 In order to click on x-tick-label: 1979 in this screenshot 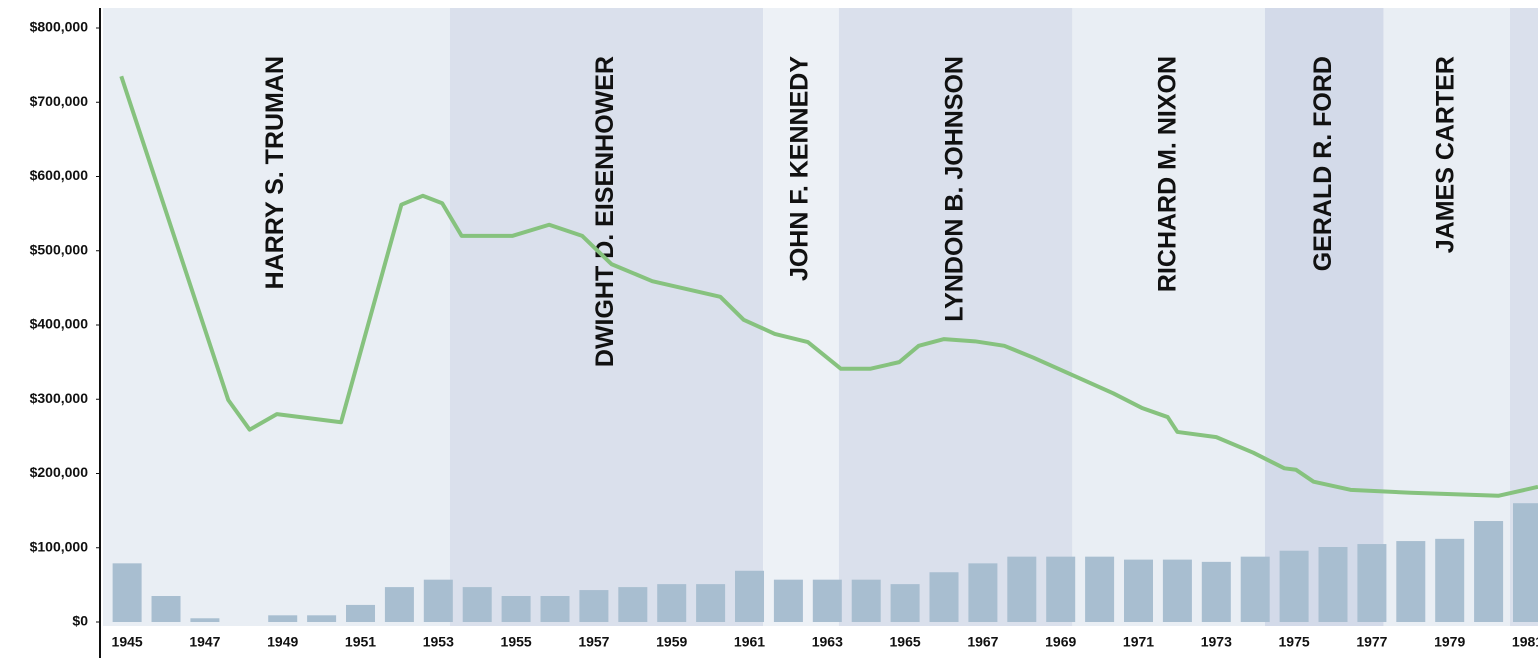, I will do `click(1449, 642)`.